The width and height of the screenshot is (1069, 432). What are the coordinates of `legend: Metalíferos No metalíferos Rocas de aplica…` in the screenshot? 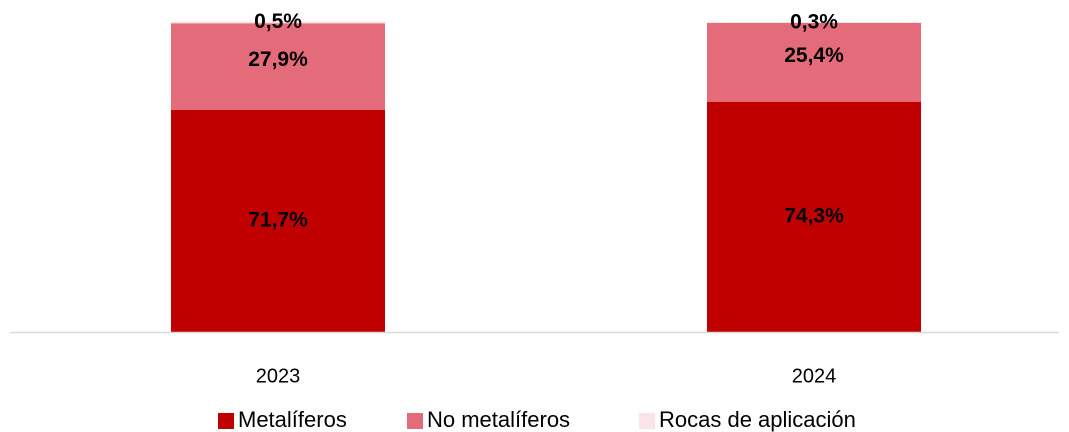 It's located at (537, 419).